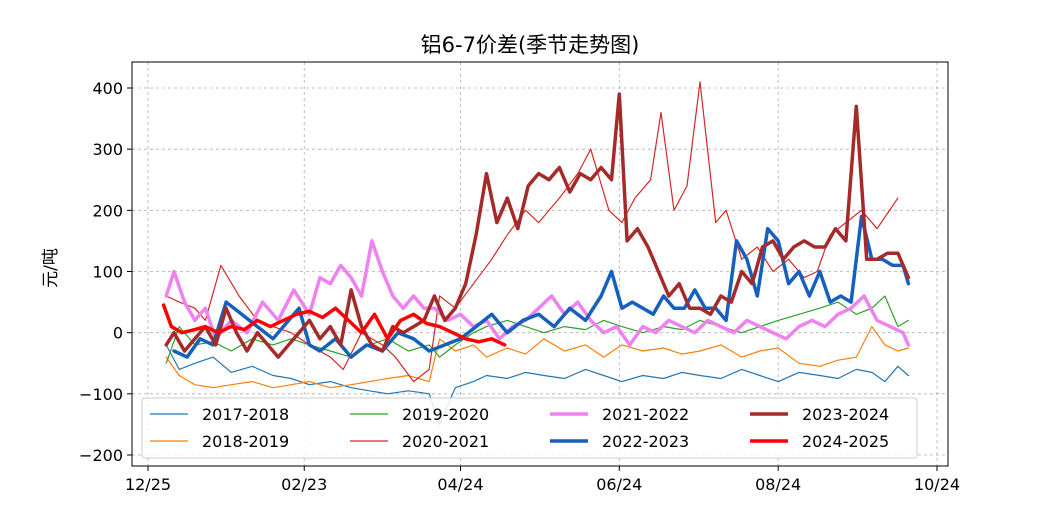 The image size is (1050, 525). I want to click on y-tick-label: −200, so click(101, 455).